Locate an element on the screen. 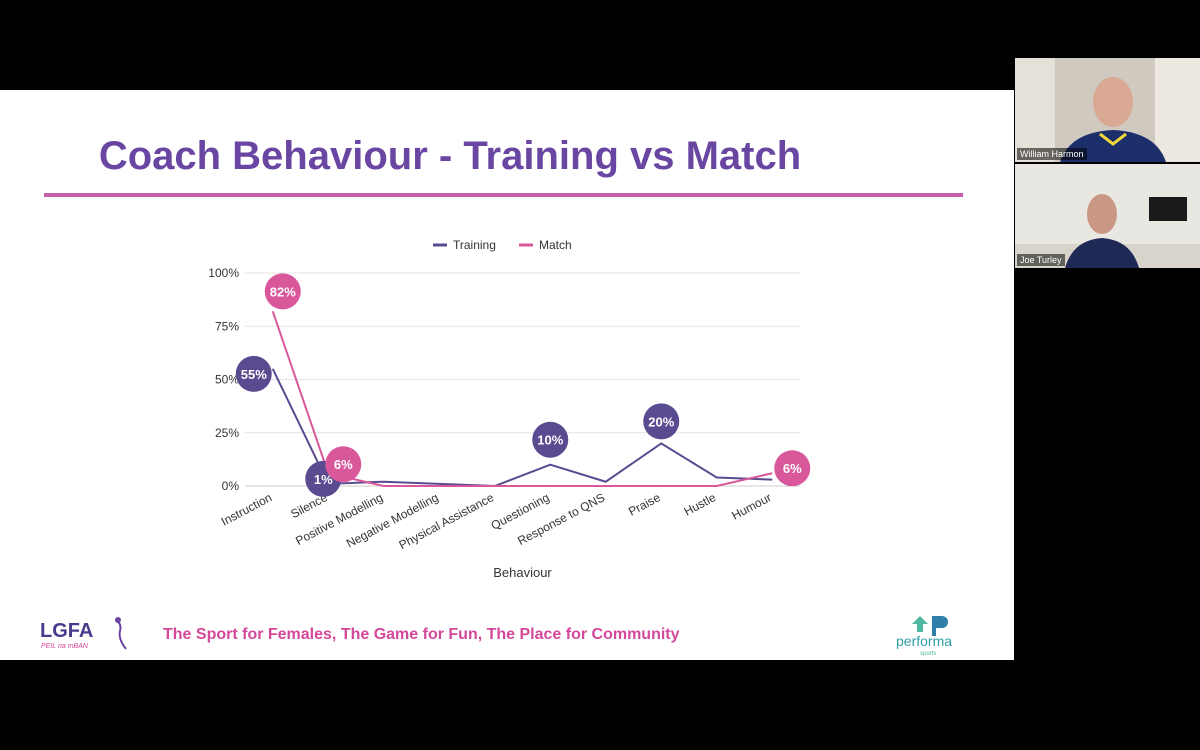 Image resolution: width=1200 pixels, height=750 pixels. x-tick-label: Negative Modelling is located at coordinates (392, 520).